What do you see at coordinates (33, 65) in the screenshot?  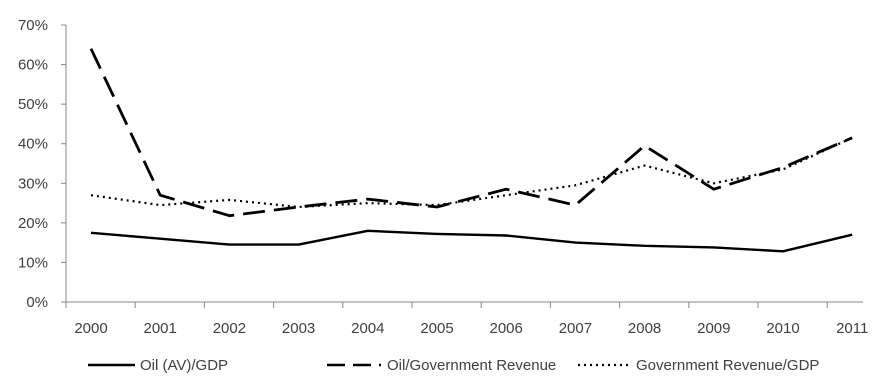 I see `y-tick-label: 60%` at bounding box center [33, 65].